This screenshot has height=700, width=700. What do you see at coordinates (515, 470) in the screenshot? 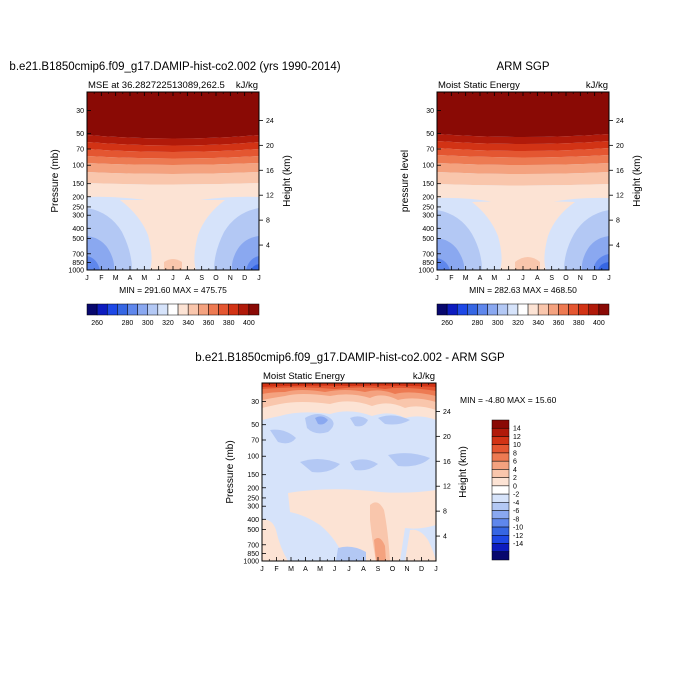
I see `colorbar-tick-label: 4` at bounding box center [515, 470].